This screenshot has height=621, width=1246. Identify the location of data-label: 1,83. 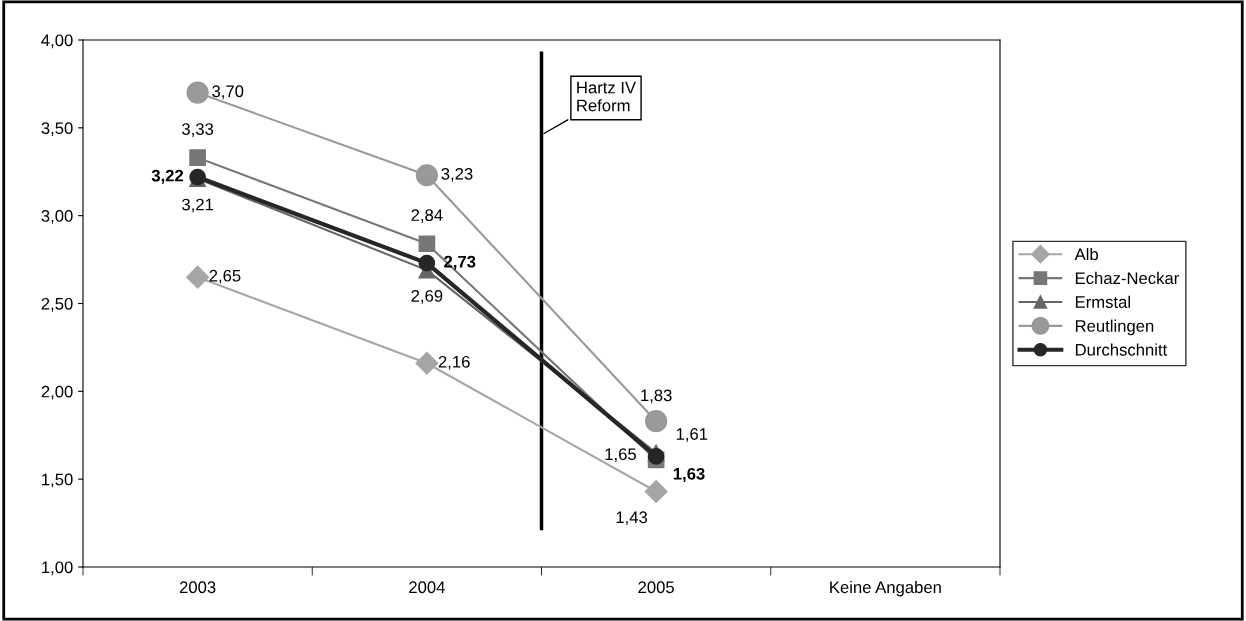
(656, 396).